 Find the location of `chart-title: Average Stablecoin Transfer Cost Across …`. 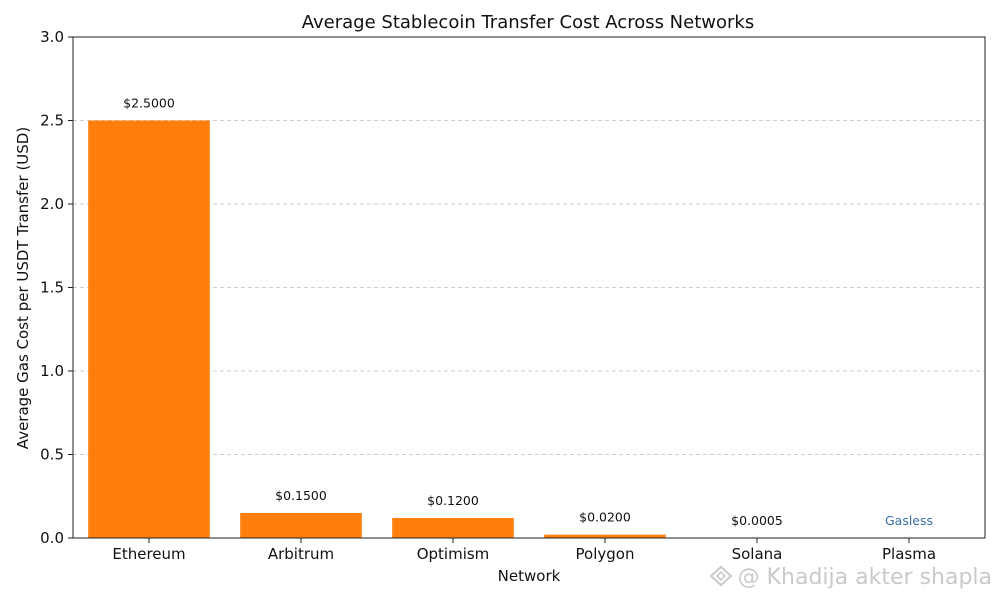

chart-title: Average Stablecoin Transfer Cost Across … is located at coordinates (528, 22).